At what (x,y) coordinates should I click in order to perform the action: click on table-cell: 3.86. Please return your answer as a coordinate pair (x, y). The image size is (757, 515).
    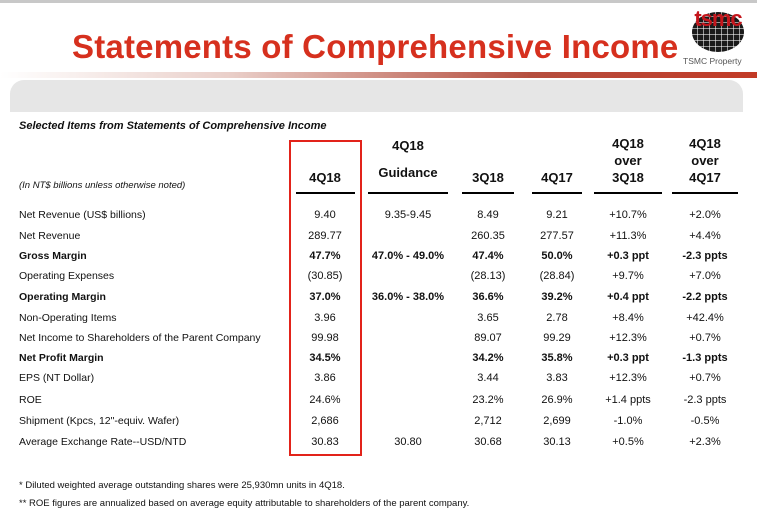
    Looking at the image, I should click on (325, 378).